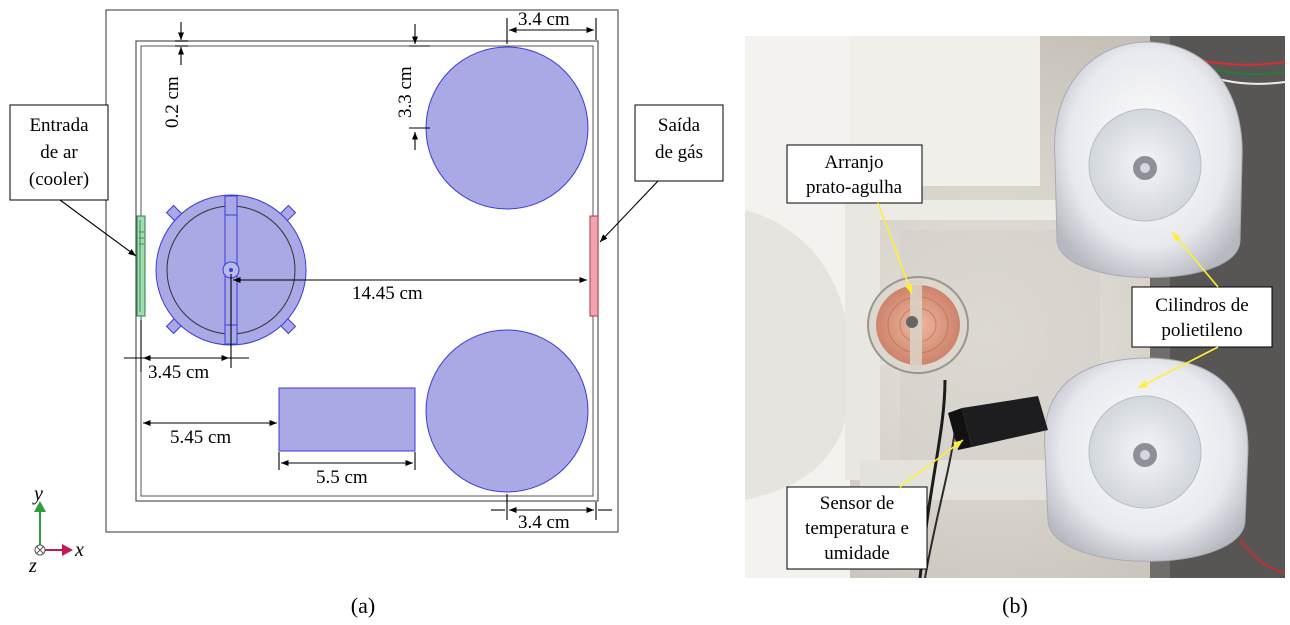 The height and width of the screenshot is (625, 1290). What do you see at coordinates (1201, 330) in the screenshot?
I see `cylinders-label-line2: polietileno` at bounding box center [1201, 330].